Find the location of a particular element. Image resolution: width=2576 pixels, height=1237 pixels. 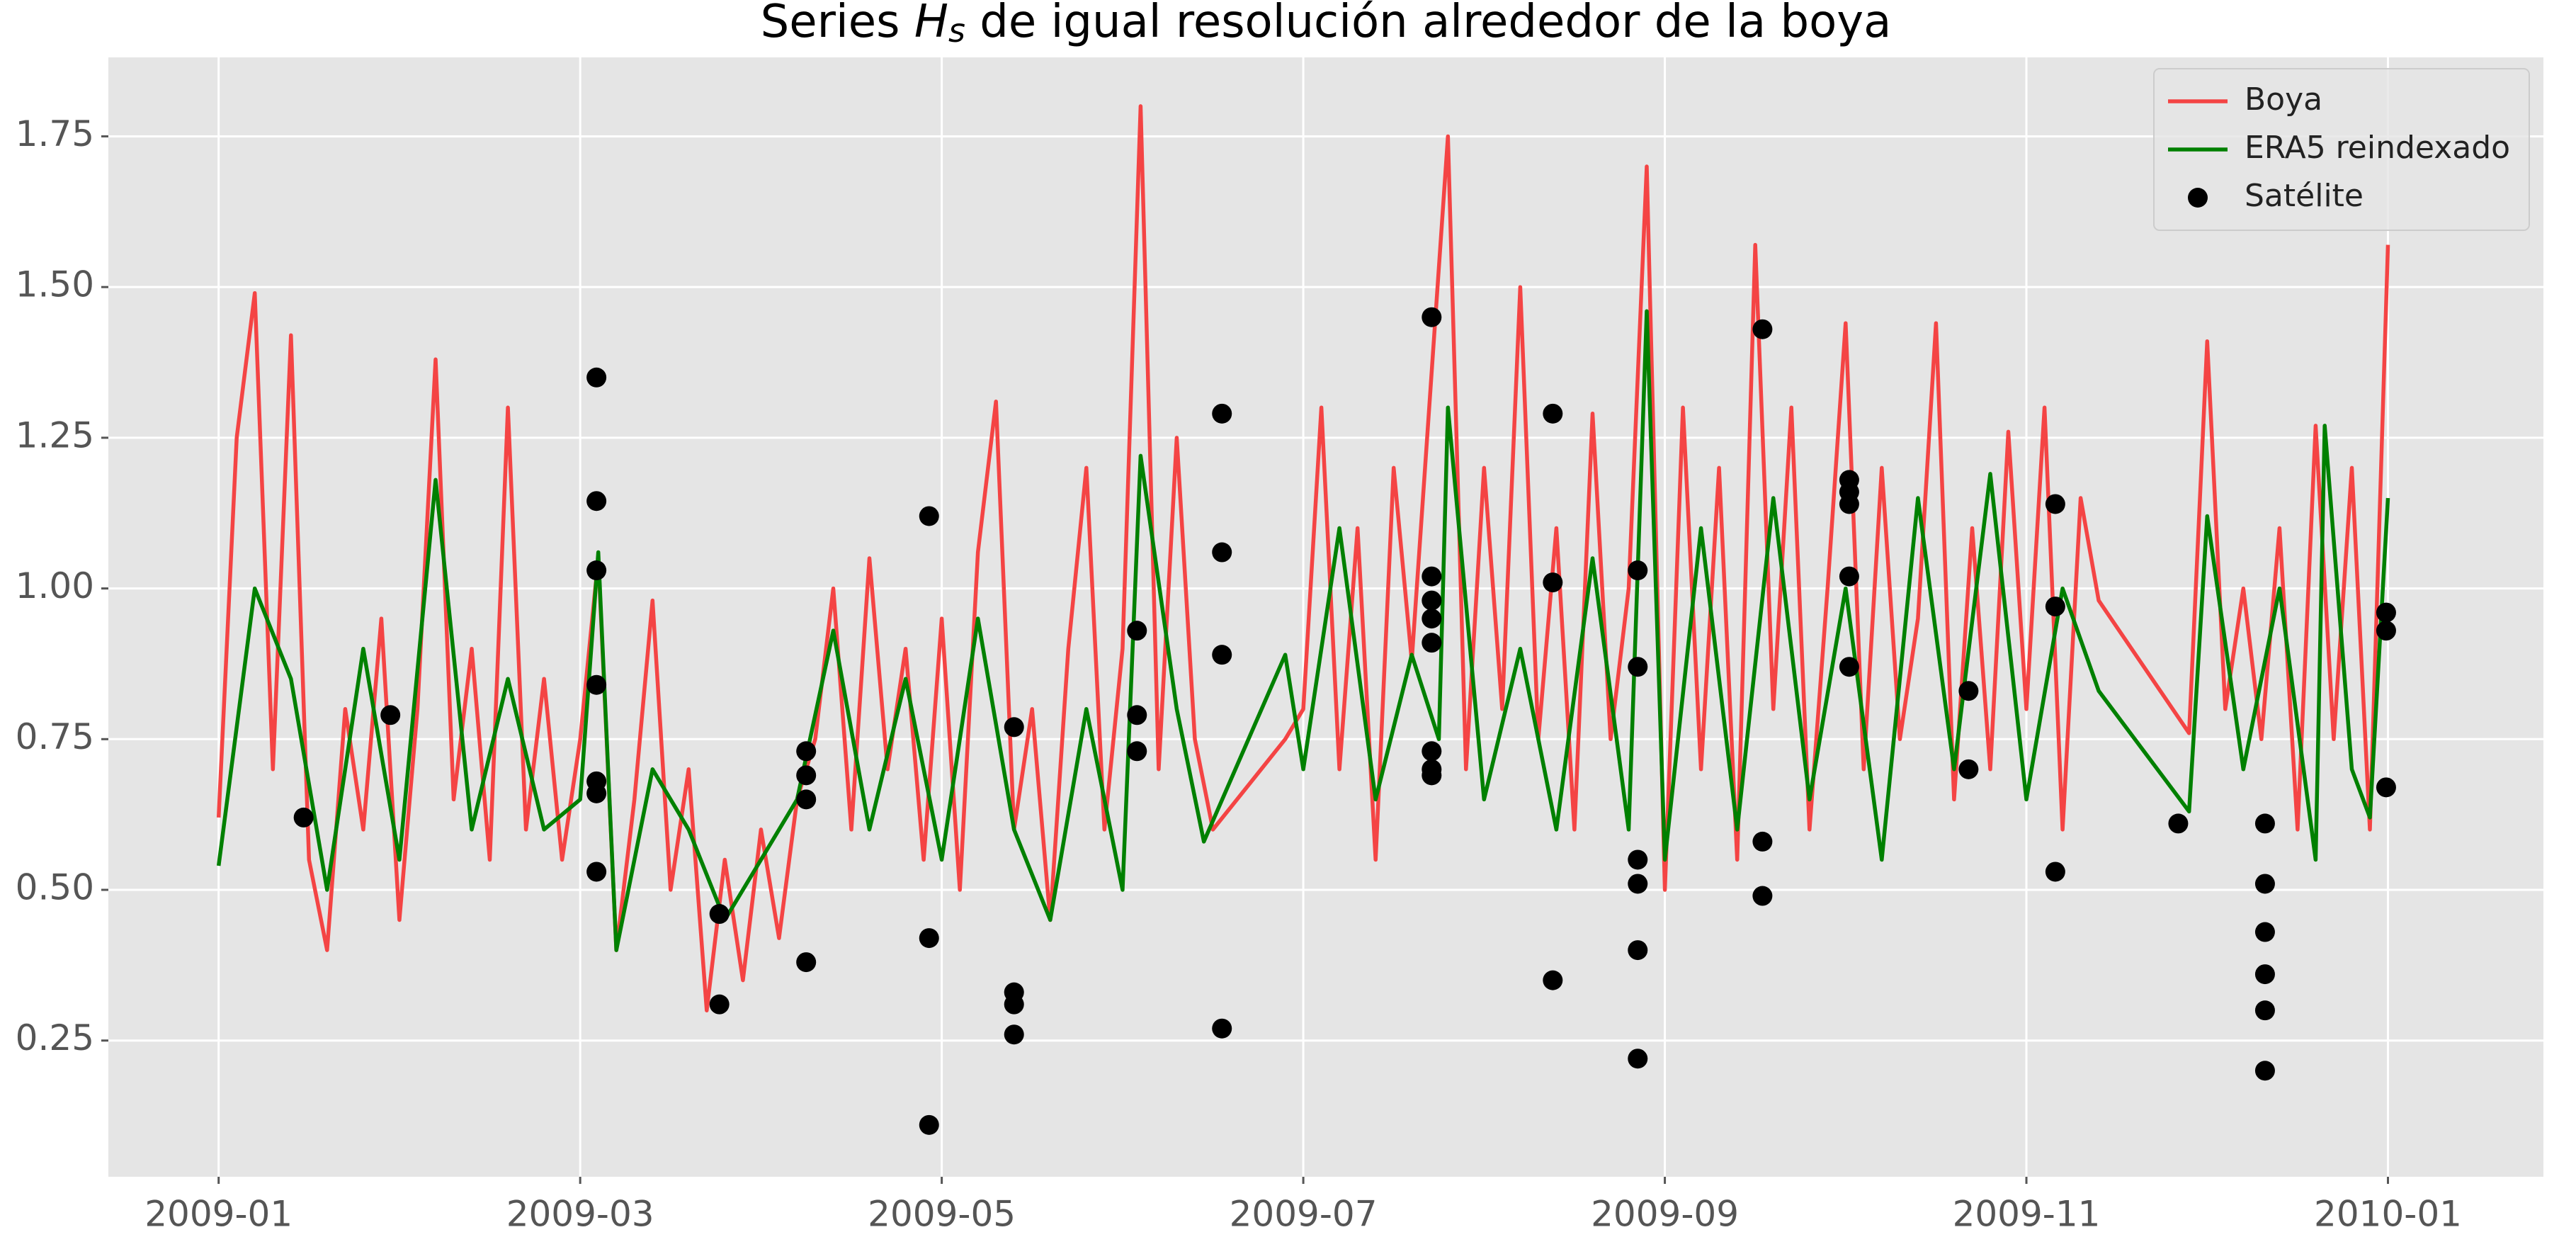

title-text: Series is located at coordinates (838, 24).